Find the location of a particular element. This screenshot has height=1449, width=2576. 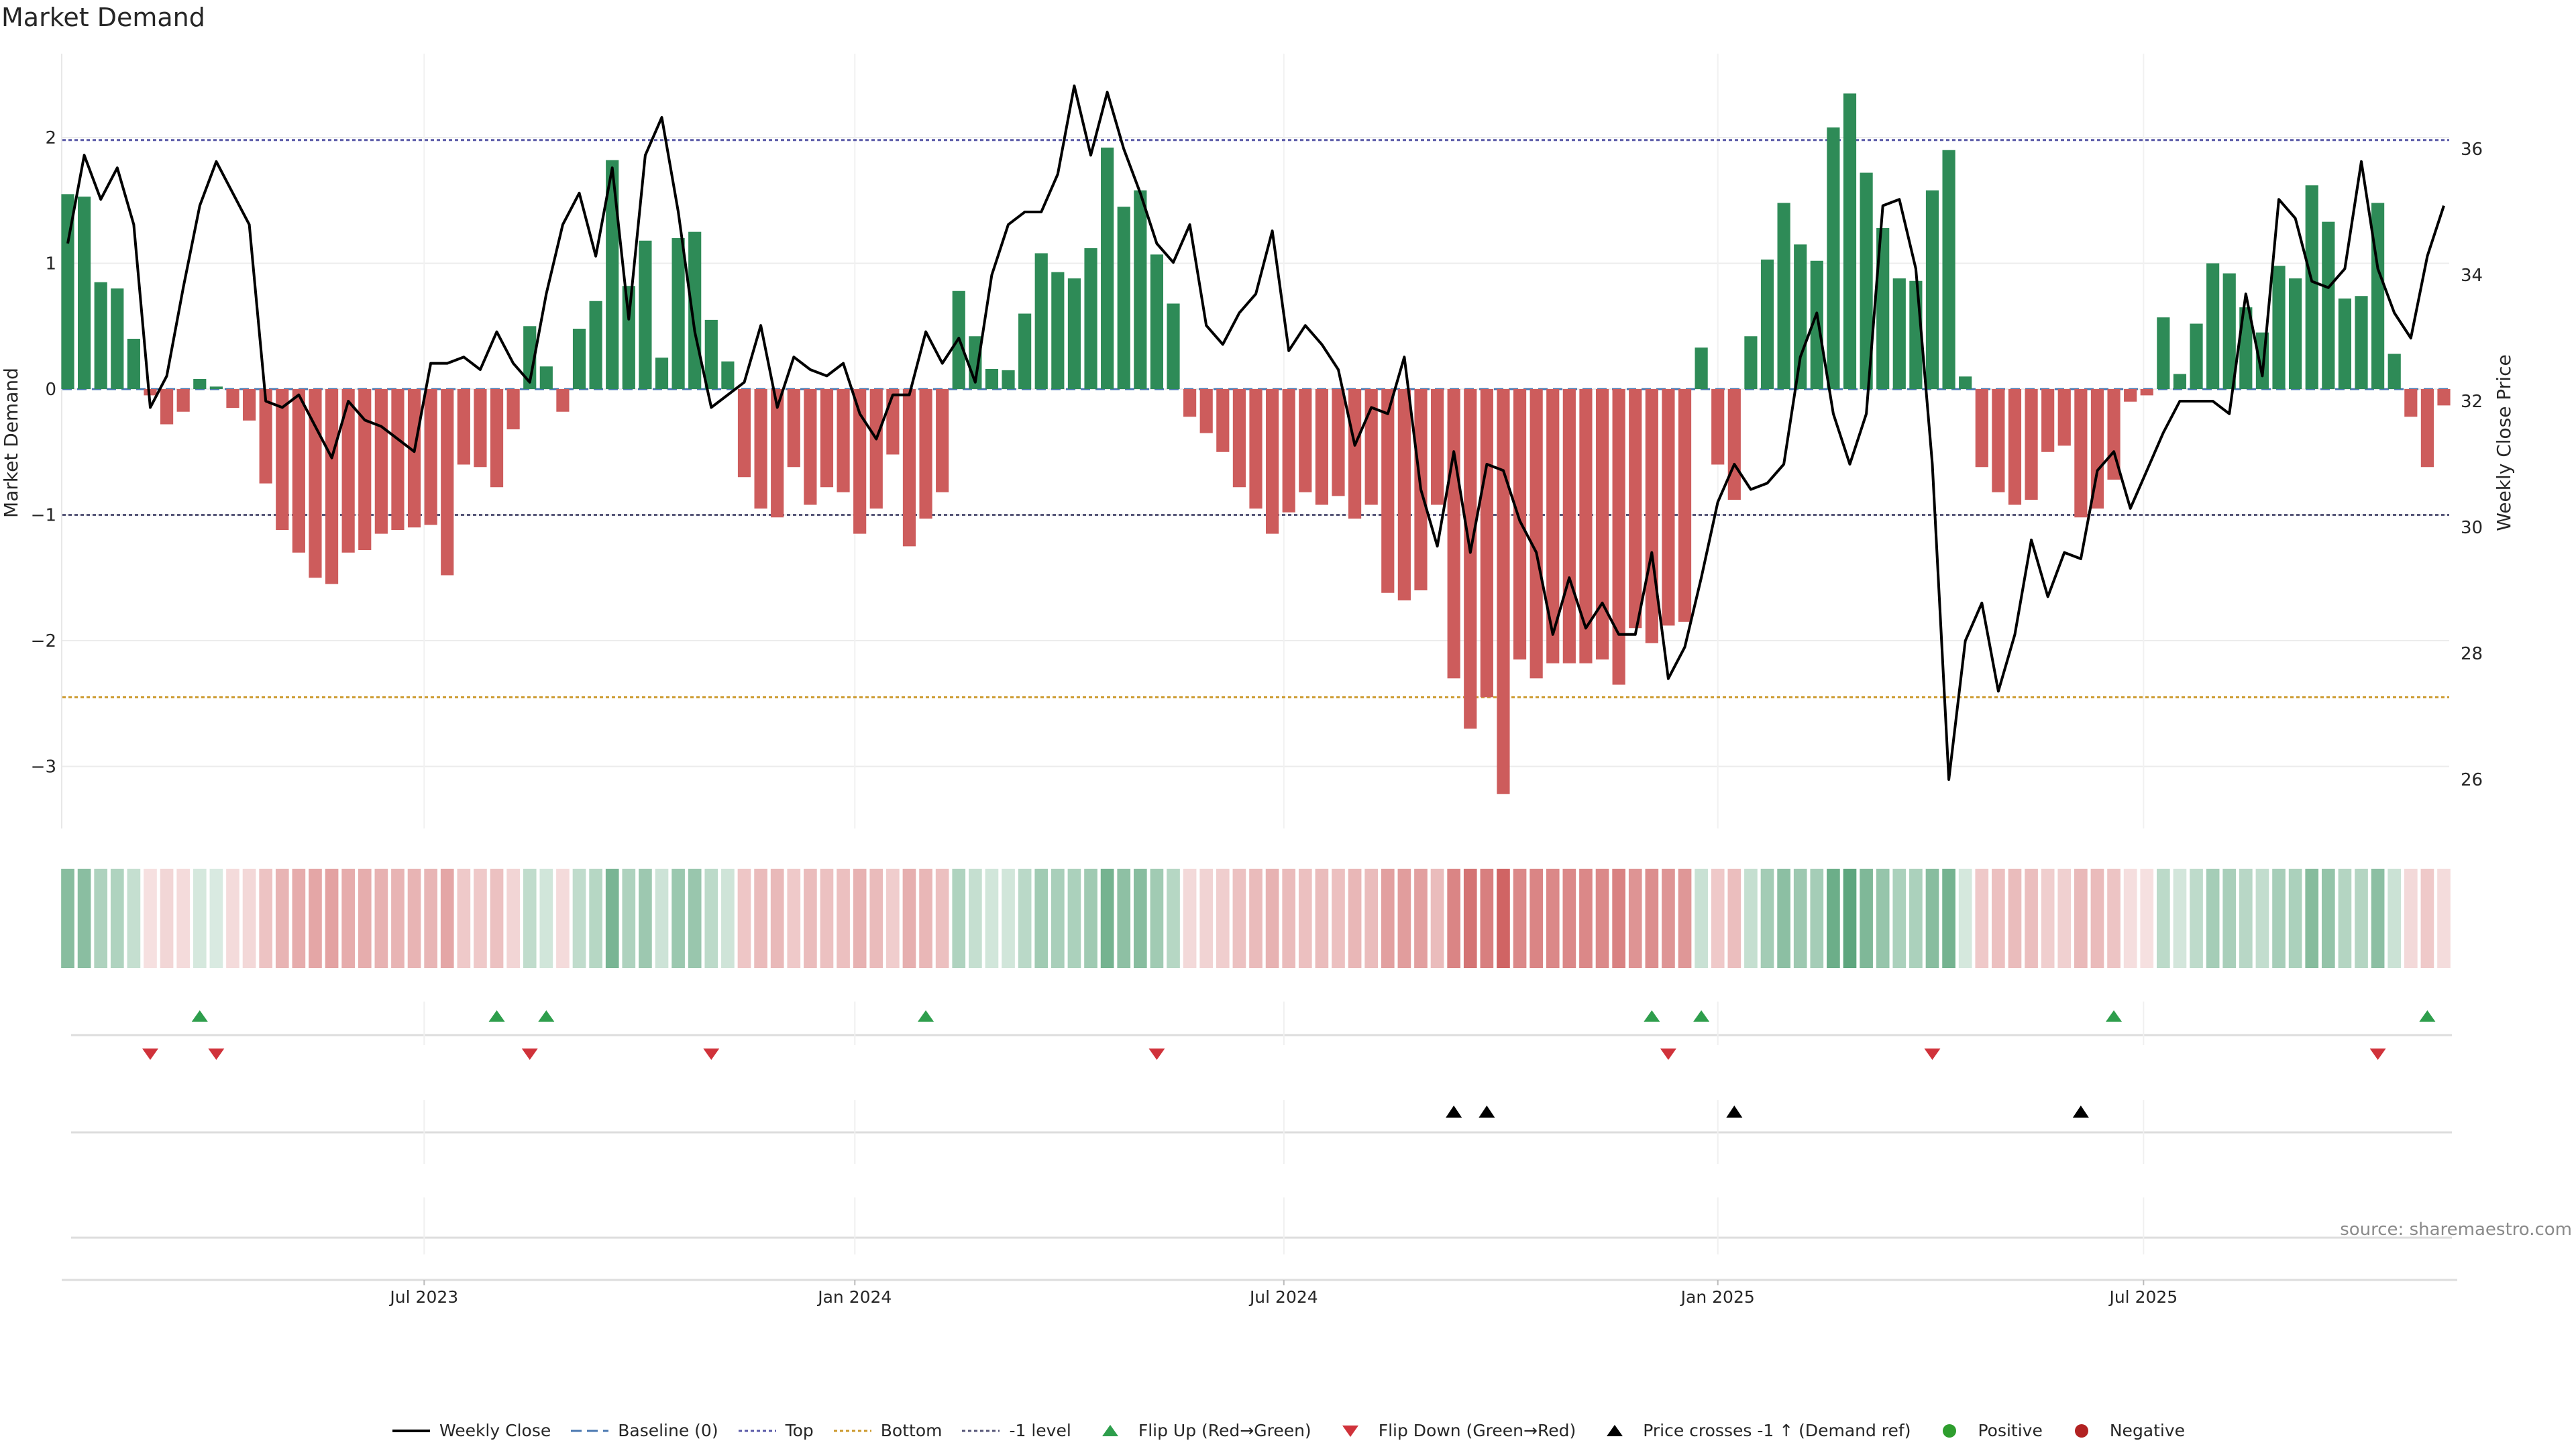

x-tick-label: Jan 2025 is located at coordinates (1717, 1297).